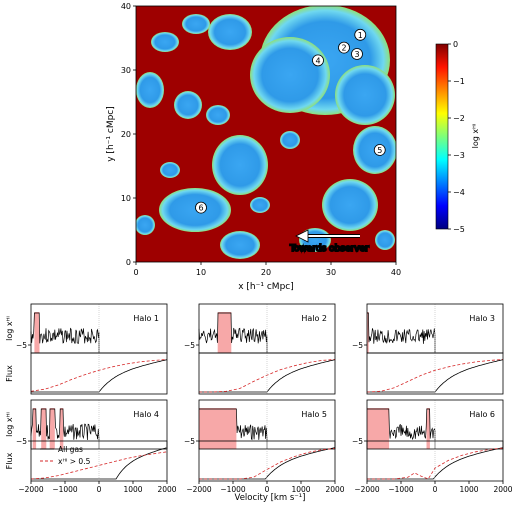 The height and width of the screenshot is (507, 520). I want to click on colorbar-label: log xᴴᴵ, so click(475, 136).